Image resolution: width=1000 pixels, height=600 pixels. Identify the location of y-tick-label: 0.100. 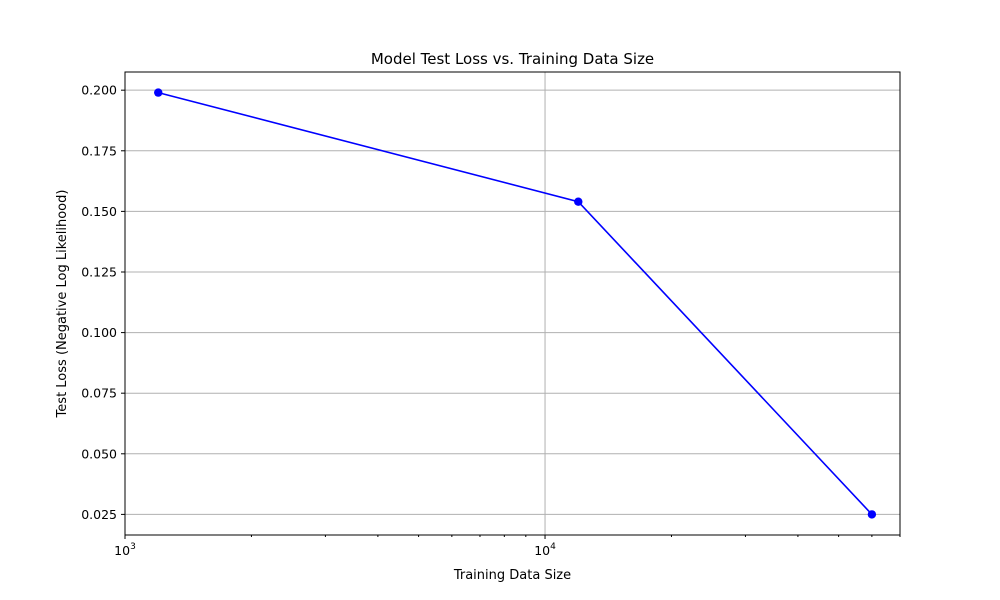
(99, 332).